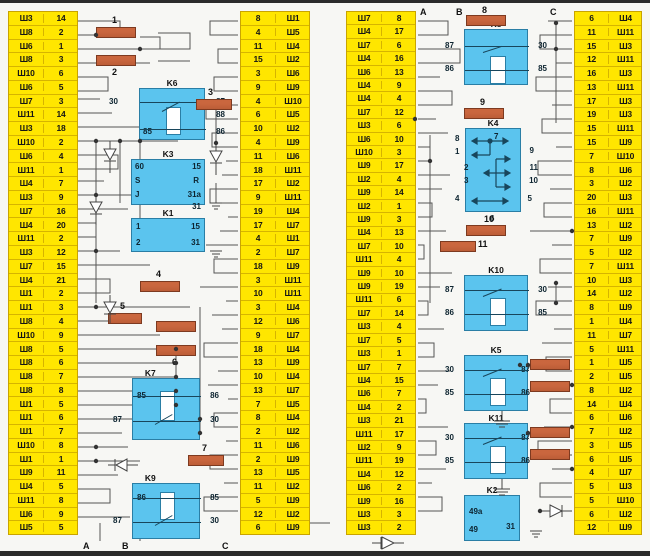 The image size is (650, 556). What do you see at coordinates (43, 157) in the screenshot?
I see `connector-row: Ш6 4` at bounding box center [43, 157].